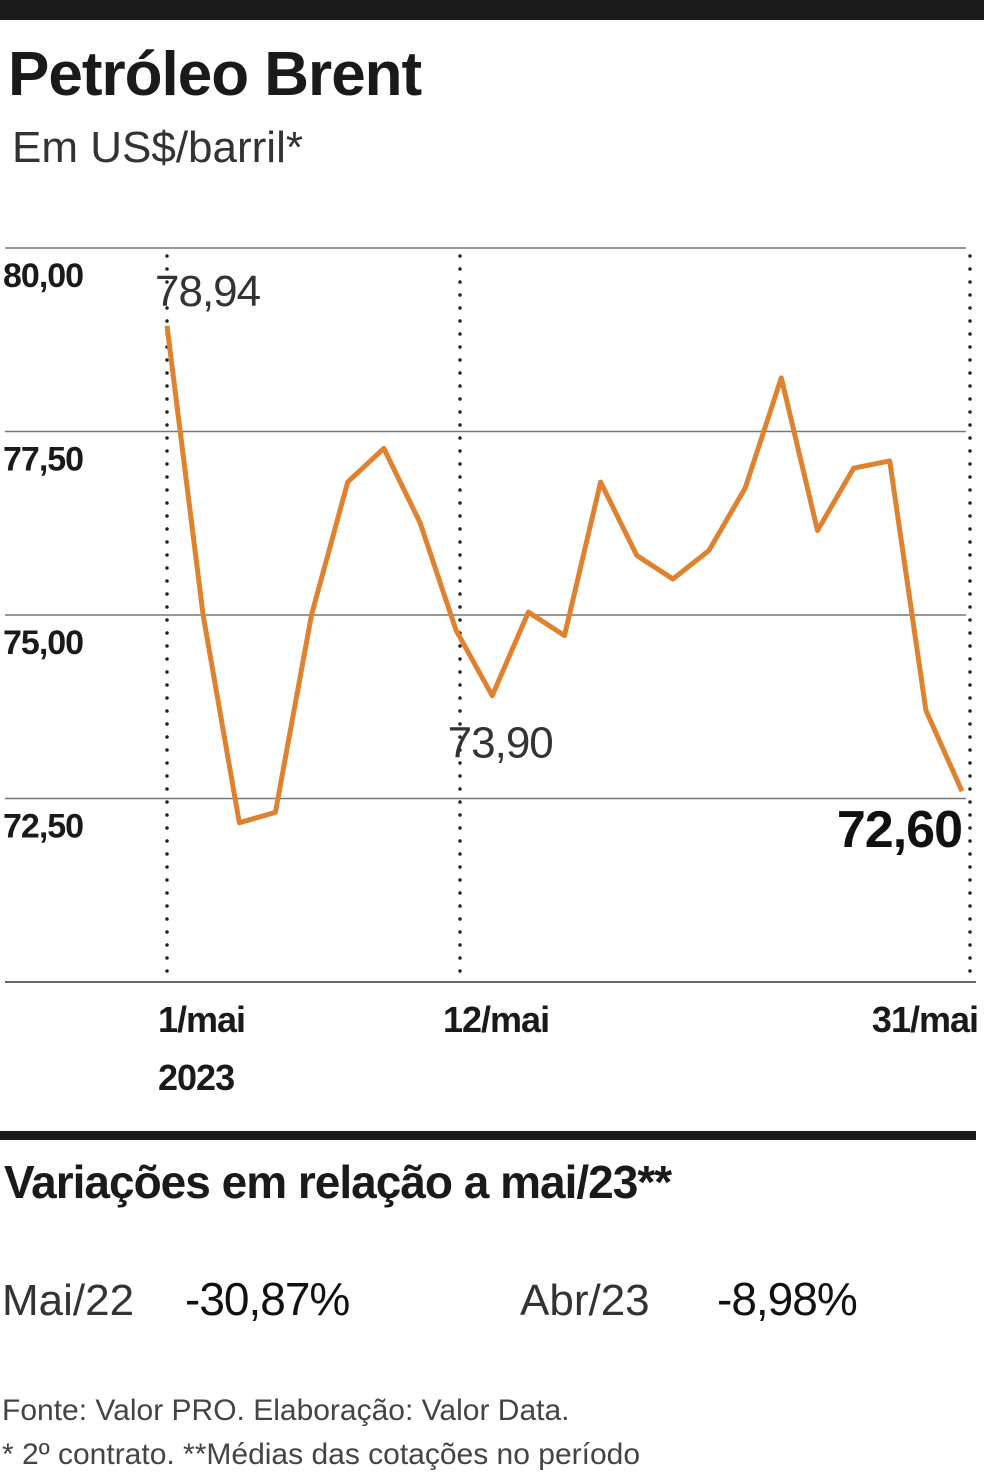 This screenshot has width=984, height=1477. Describe the element at coordinates (196, 1077) in the screenshot. I see `x-year-label: 2023` at that location.